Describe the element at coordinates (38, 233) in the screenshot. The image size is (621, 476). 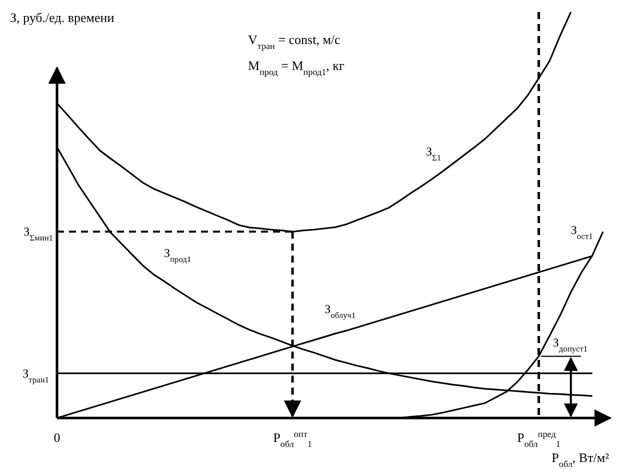
I see `ref-line-label: З$_{Σмин1}$` at that location.